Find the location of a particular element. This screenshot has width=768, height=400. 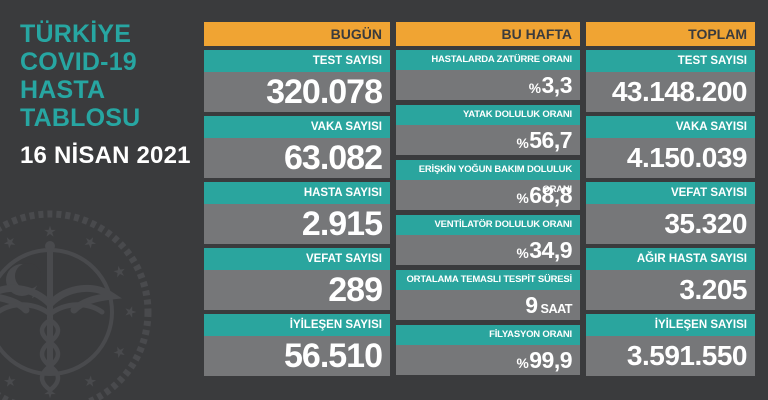

stat-value: %56,7 is located at coordinates (488, 140).